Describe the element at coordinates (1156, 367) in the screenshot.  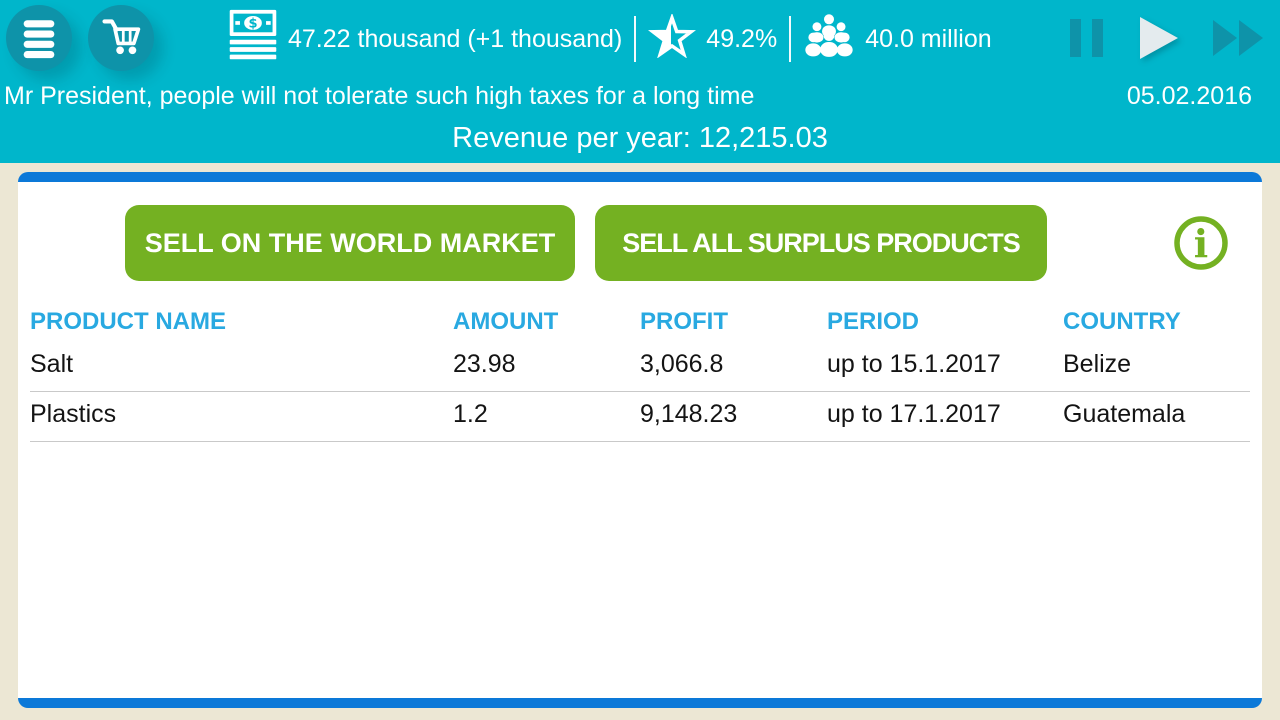
I see `cell-country: Belize` at that location.